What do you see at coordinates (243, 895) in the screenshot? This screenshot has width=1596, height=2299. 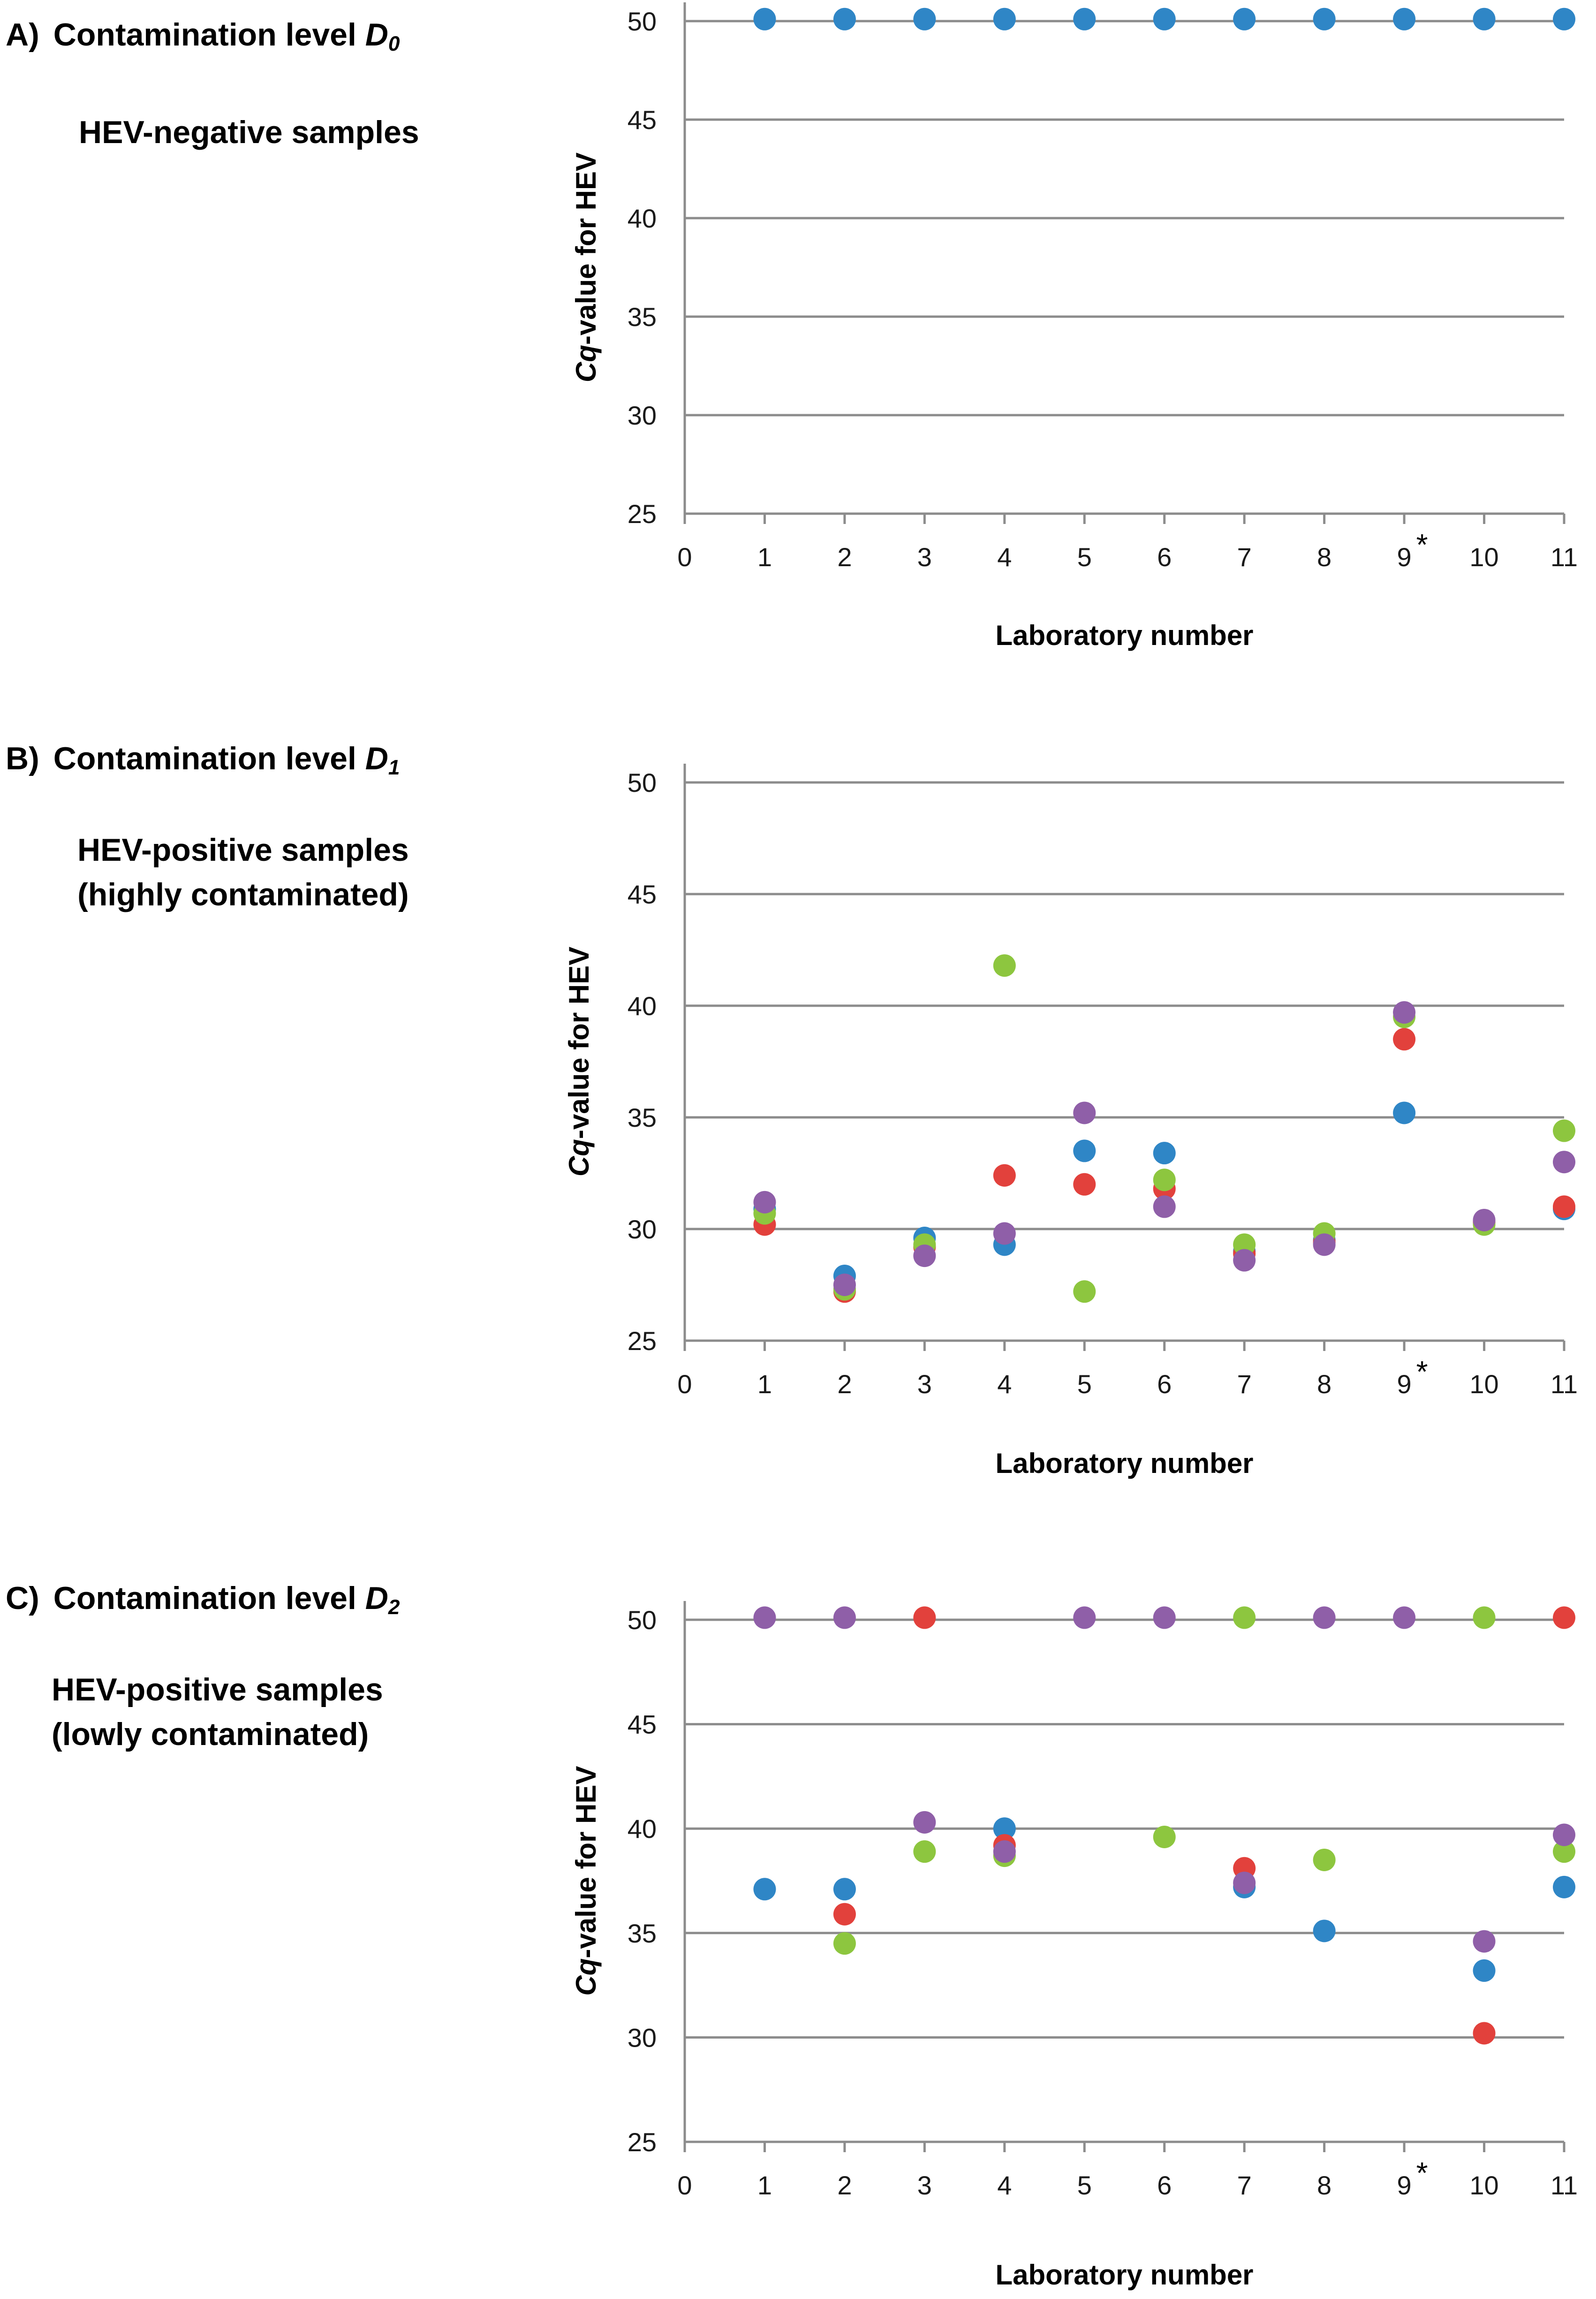 I see `panel-b-desc-line2: (highly contaminated)` at bounding box center [243, 895].